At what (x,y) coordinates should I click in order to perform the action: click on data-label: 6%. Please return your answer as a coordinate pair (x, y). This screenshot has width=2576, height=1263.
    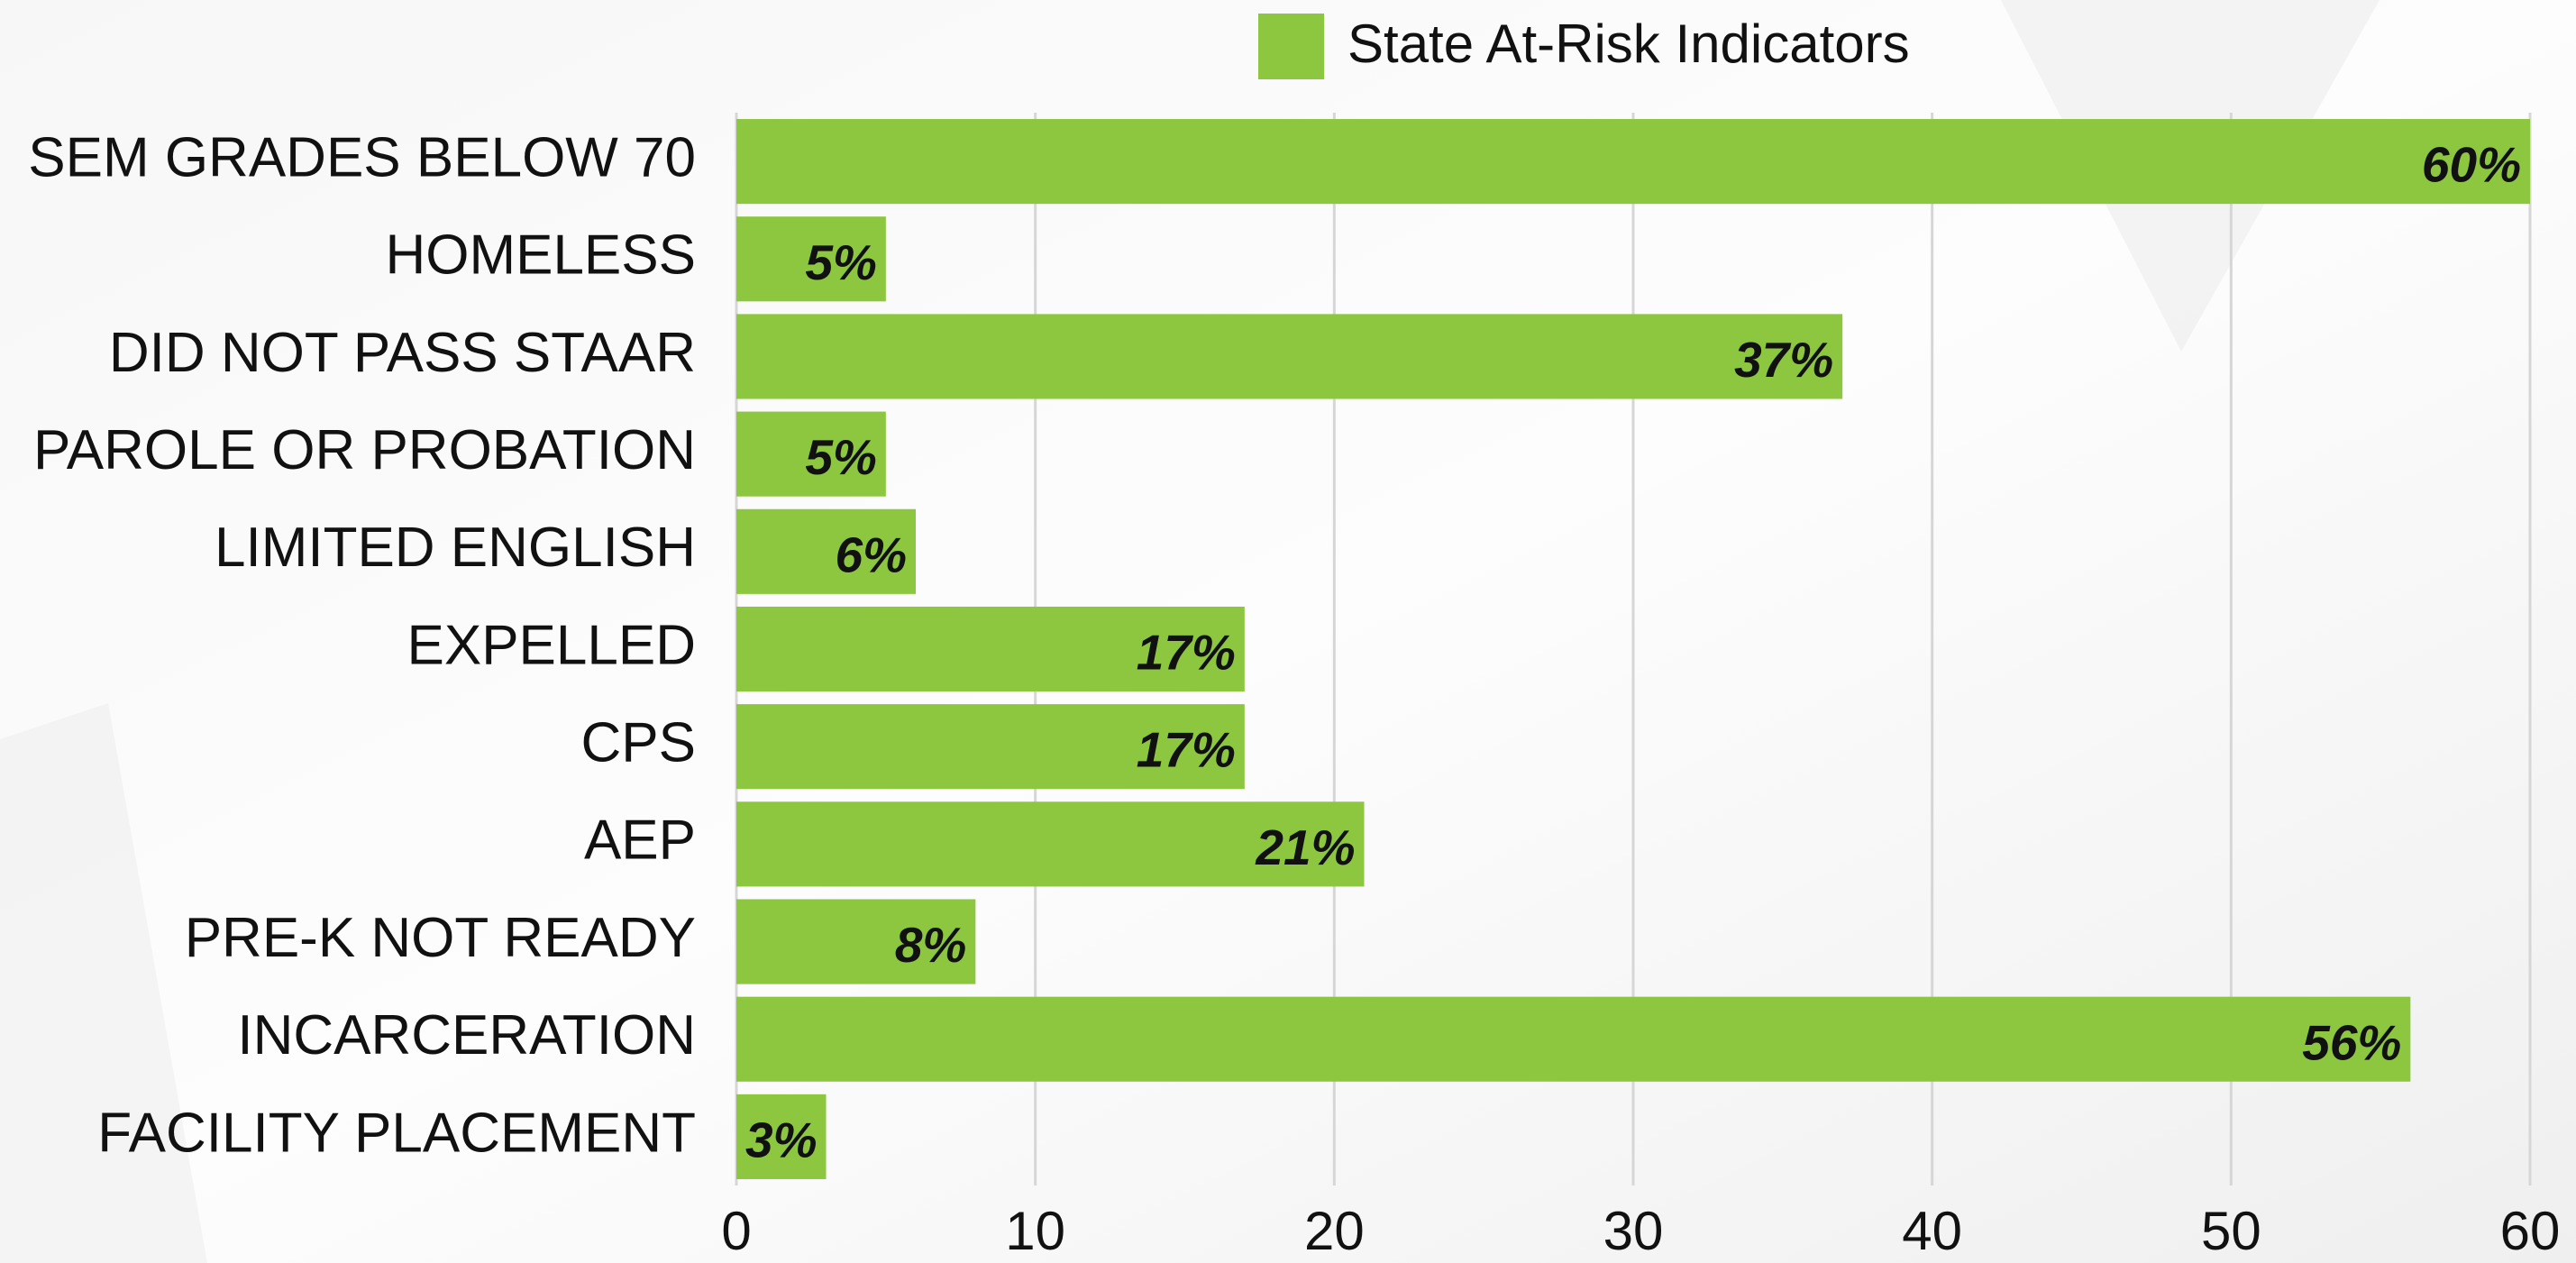
    Looking at the image, I should click on (872, 554).